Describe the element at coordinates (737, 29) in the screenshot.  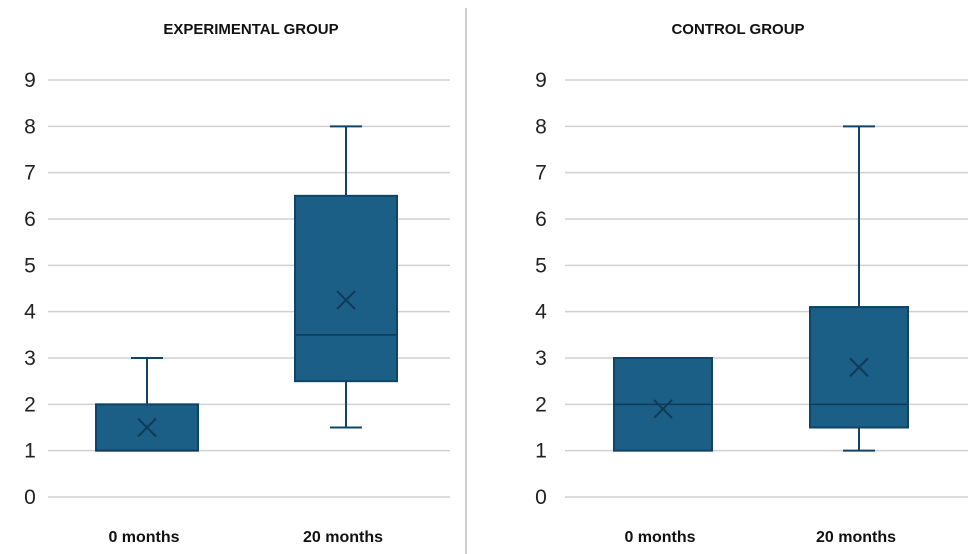
I see `panel-title: CONTROL GROUP` at that location.